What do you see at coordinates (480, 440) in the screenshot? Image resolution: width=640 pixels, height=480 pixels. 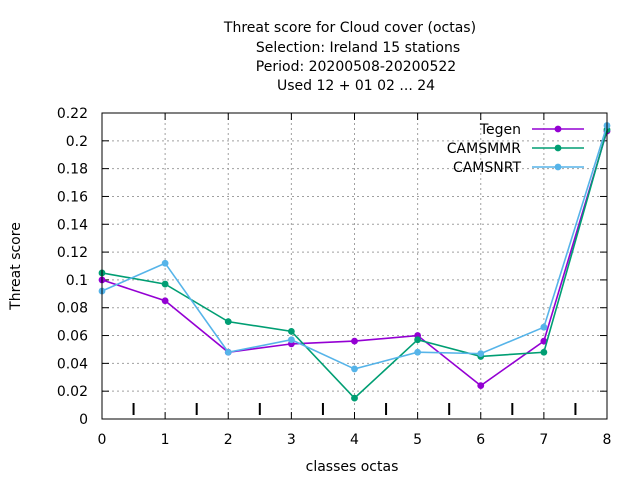 I see `x-tick-label: 6` at bounding box center [480, 440].